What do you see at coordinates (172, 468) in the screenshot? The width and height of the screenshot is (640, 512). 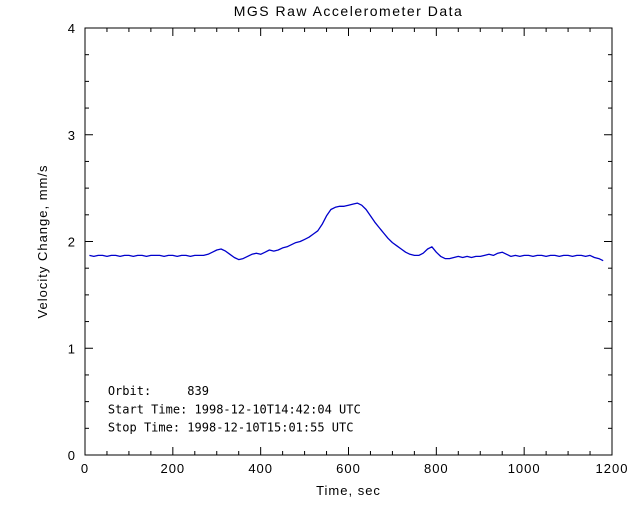 I see `x-tick-label: 200` at bounding box center [172, 468].